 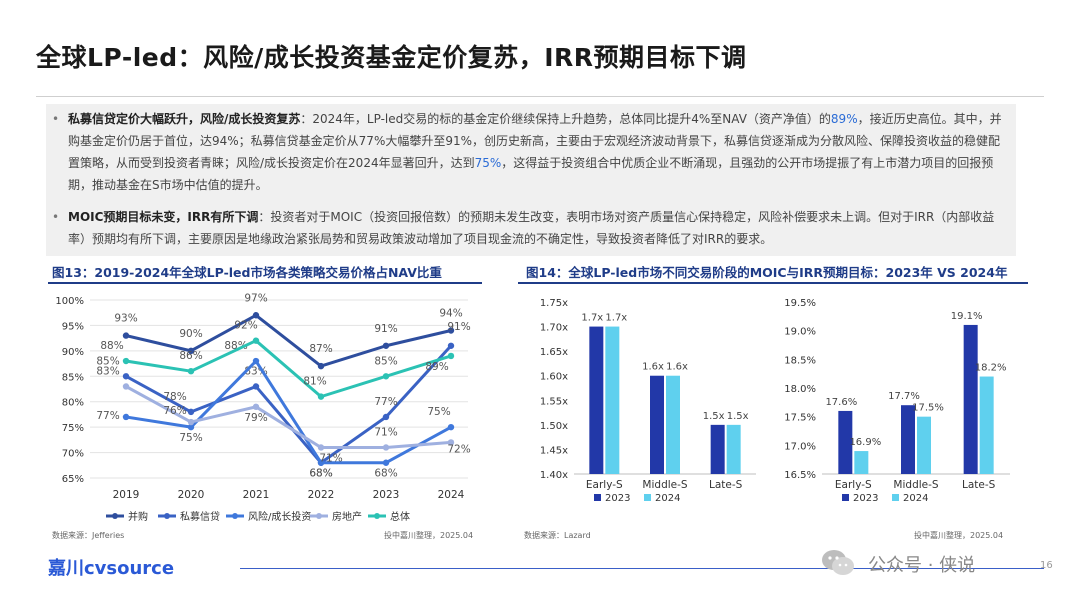 I want to click on data-label: 18.2%, so click(x=991, y=368).